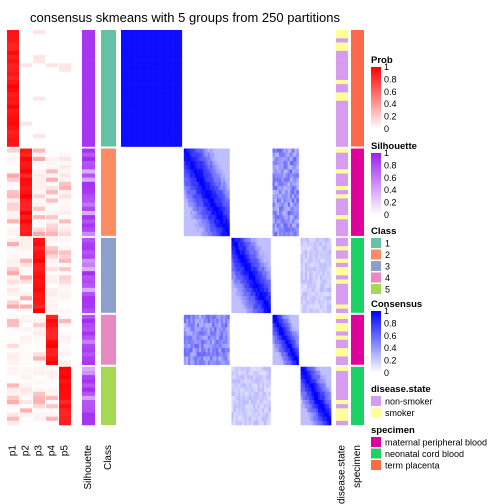 This screenshot has width=504, height=504. Describe the element at coordinates (390, 178) in the screenshot. I see `silhouette-legend-tick: 0.6` at that location.